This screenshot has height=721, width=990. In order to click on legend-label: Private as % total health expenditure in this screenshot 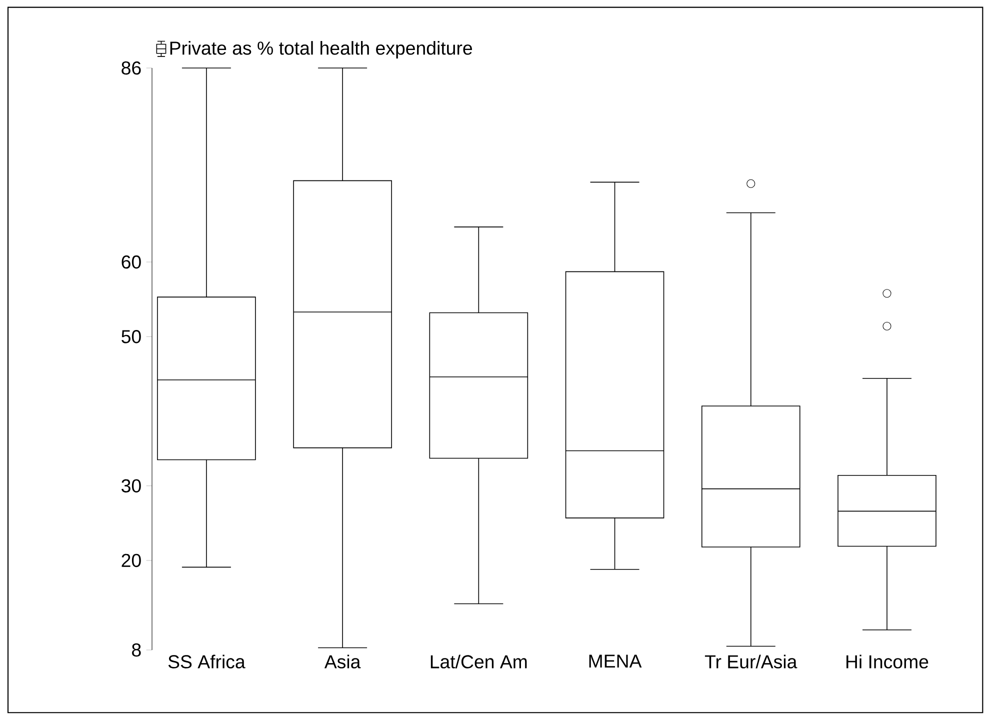, I will do `click(321, 49)`.